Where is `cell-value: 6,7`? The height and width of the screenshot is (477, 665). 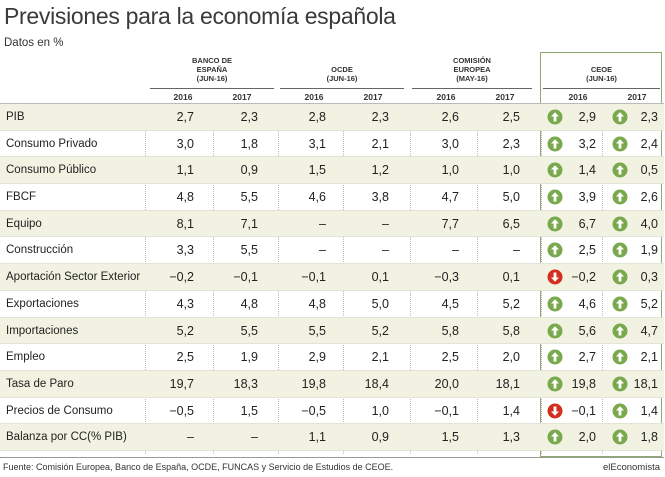
cell-value: 6,7 is located at coordinates (587, 223).